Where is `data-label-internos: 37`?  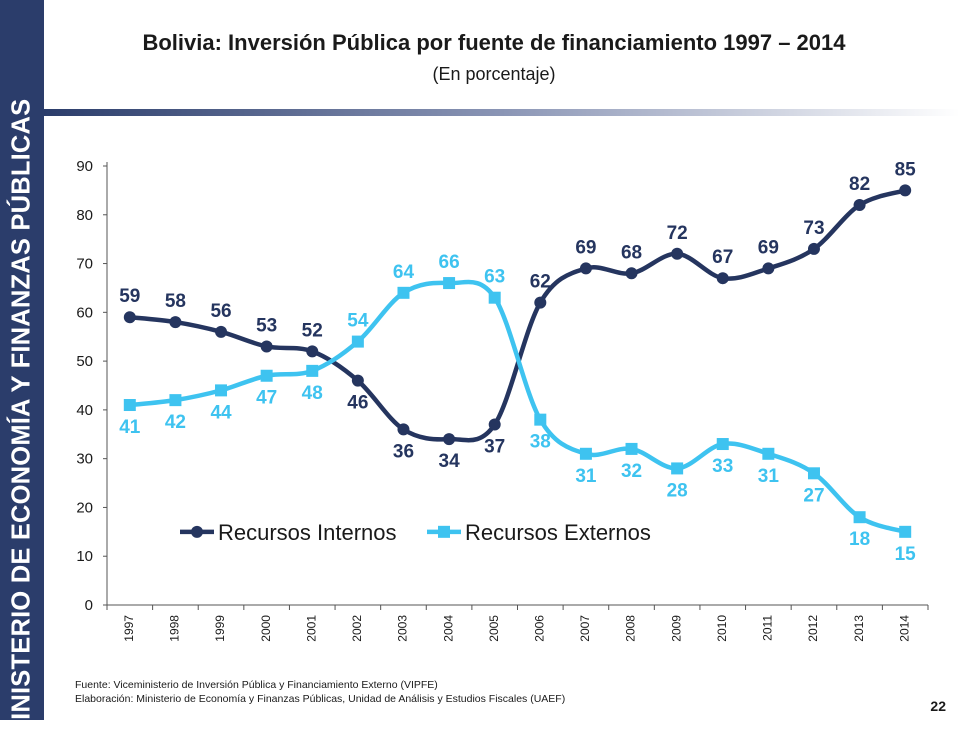 data-label-internos: 37 is located at coordinates (494, 447).